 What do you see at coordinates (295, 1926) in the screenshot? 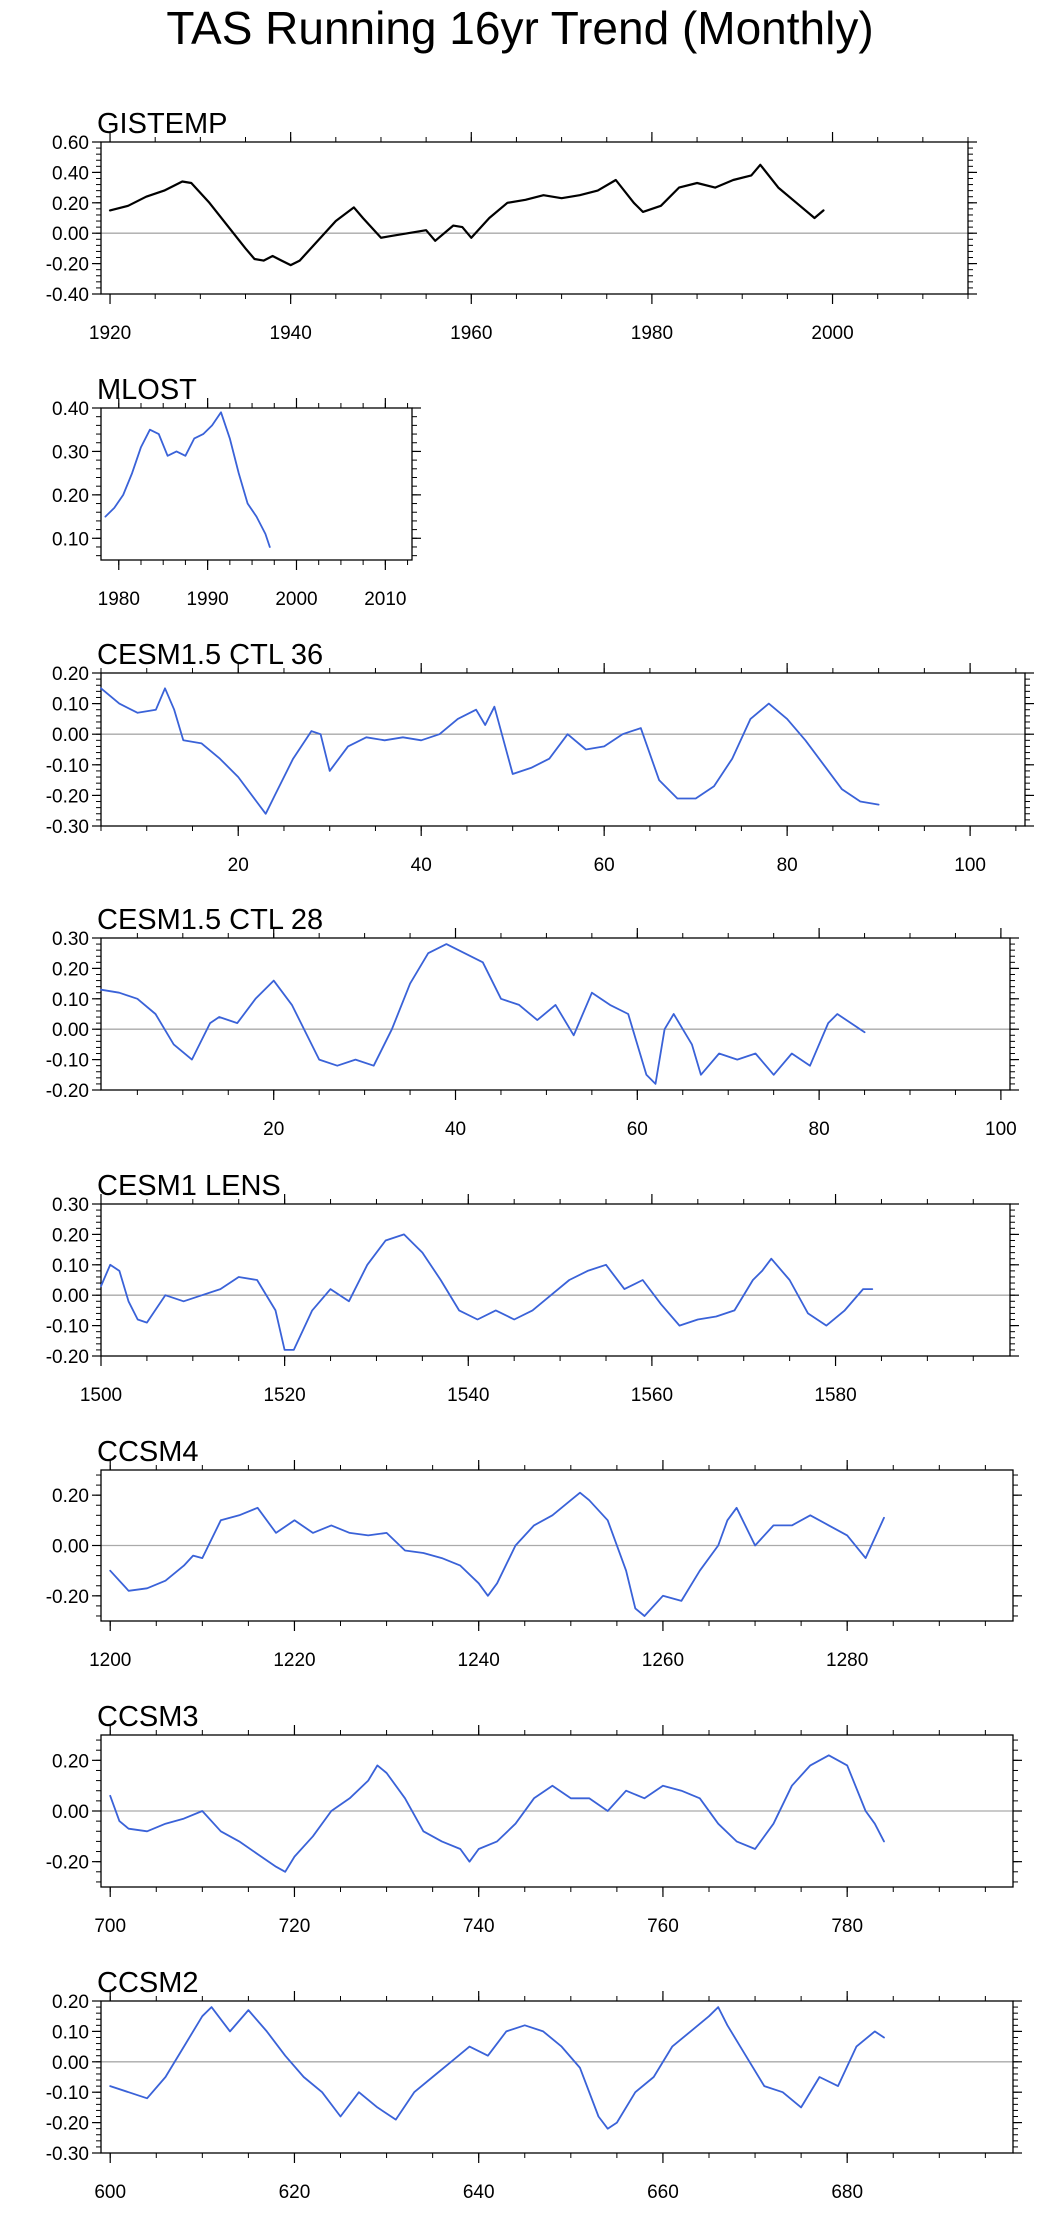
I see `x-tick-label: 720` at bounding box center [295, 1926].